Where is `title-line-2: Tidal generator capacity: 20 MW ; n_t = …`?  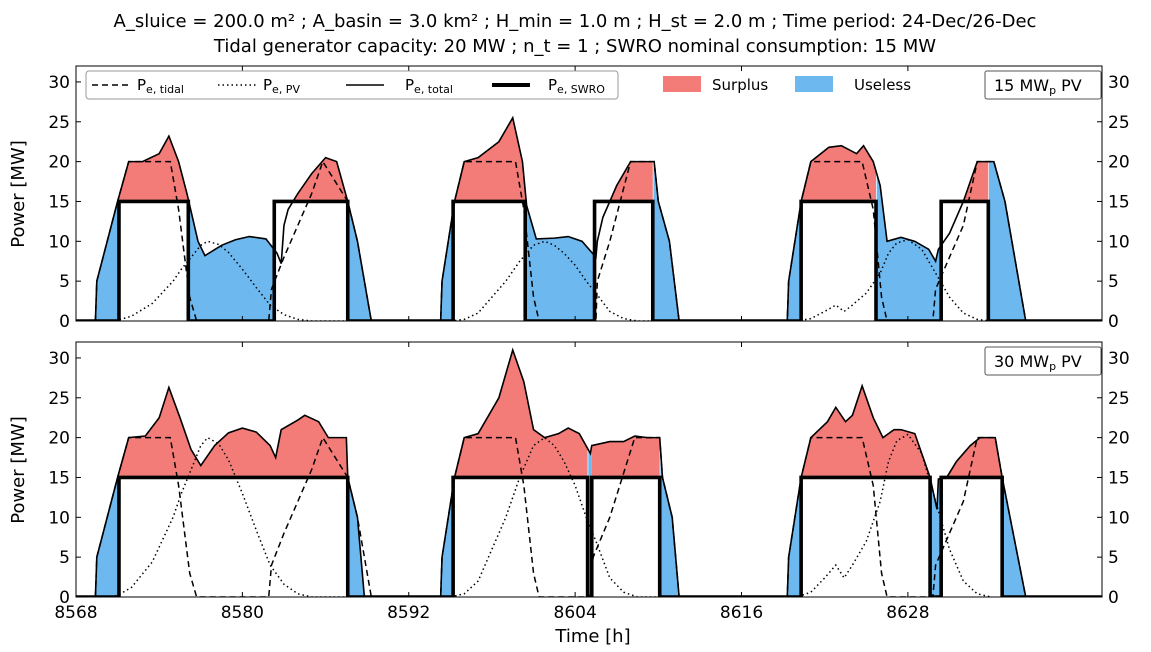 title-line-2: Tidal generator capacity: 20 MW ; n_t = … is located at coordinates (574, 46).